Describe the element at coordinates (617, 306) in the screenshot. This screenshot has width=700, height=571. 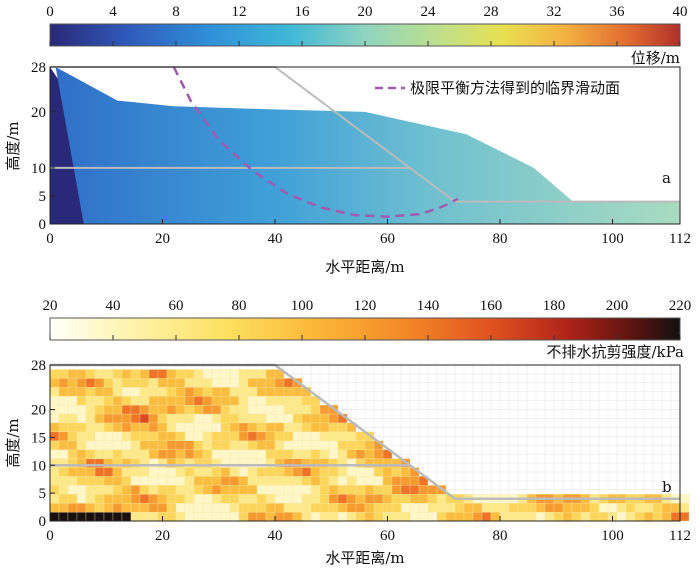
I see `colorbar-tick-label: 200` at that location.